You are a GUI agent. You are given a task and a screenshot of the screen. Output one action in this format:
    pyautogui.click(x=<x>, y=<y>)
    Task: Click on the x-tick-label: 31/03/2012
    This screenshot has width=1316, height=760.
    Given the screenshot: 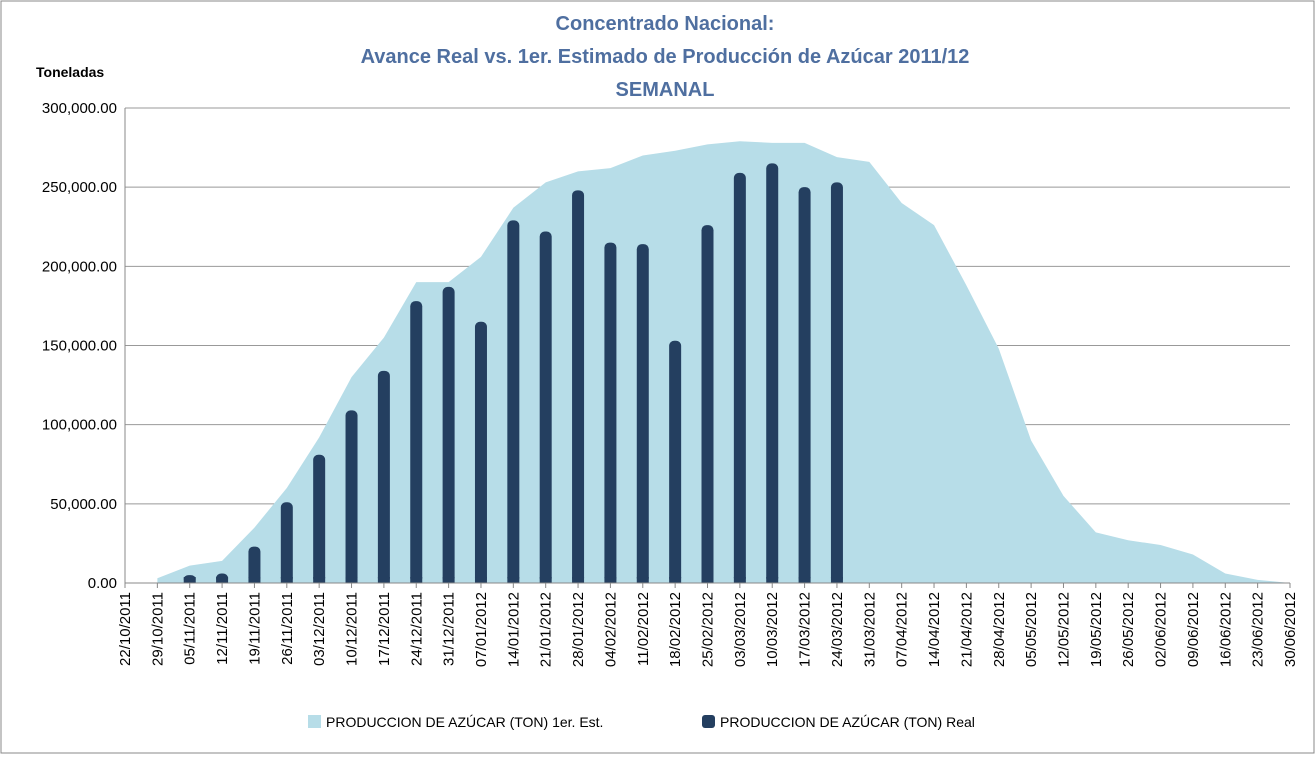 What is the action you would take?
    pyautogui.click(x=869, y=629)
    